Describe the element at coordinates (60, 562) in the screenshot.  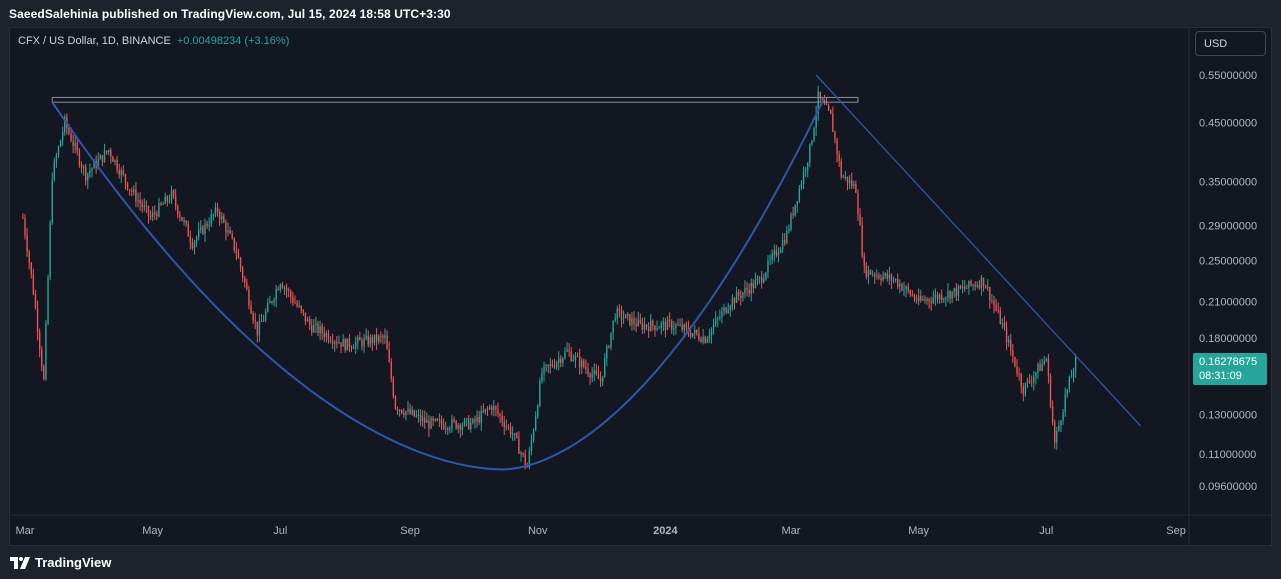
I see `tradingview-logo: TradingView` at that location.